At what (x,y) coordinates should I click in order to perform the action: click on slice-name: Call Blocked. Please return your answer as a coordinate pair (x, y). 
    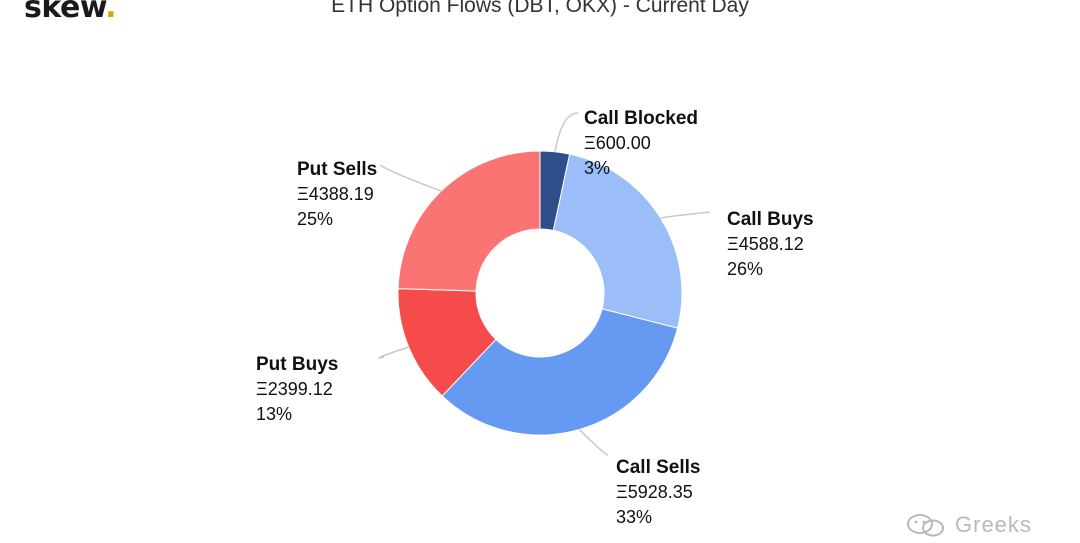
    Looking at the image, I should click on (641, 118).